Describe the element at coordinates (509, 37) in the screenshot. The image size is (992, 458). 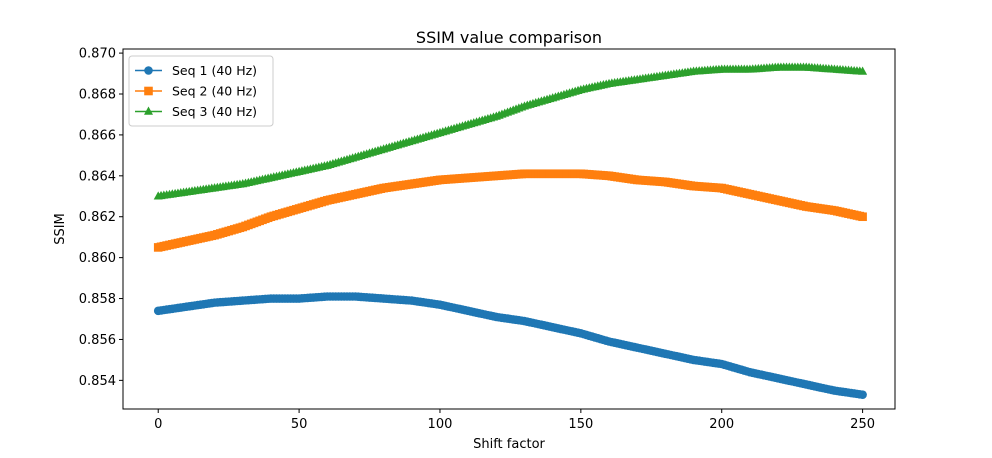
I see `chart-title: SSIM value comparison` at that location.